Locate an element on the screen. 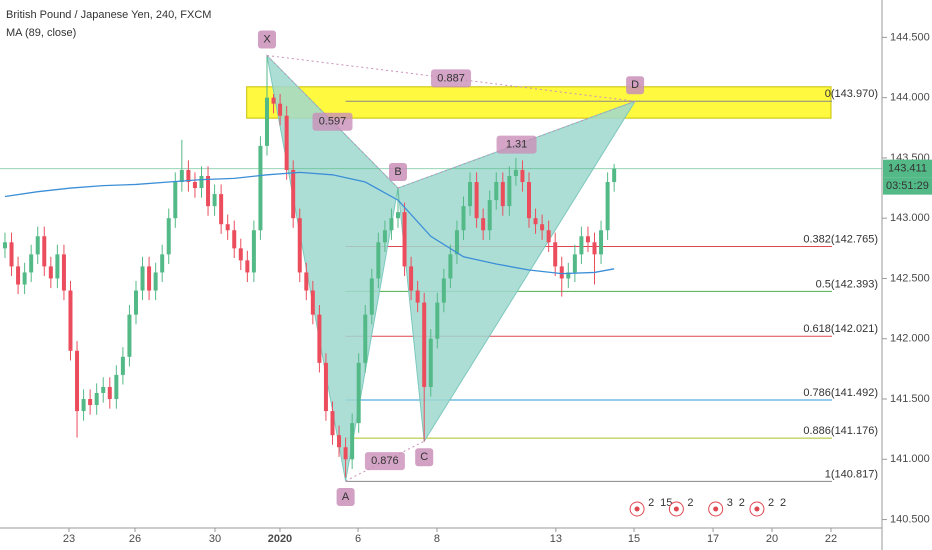 The height and width of the screenshot is (550, 932). y-tick-label: 143.000 is located at coordinates (910, 218).